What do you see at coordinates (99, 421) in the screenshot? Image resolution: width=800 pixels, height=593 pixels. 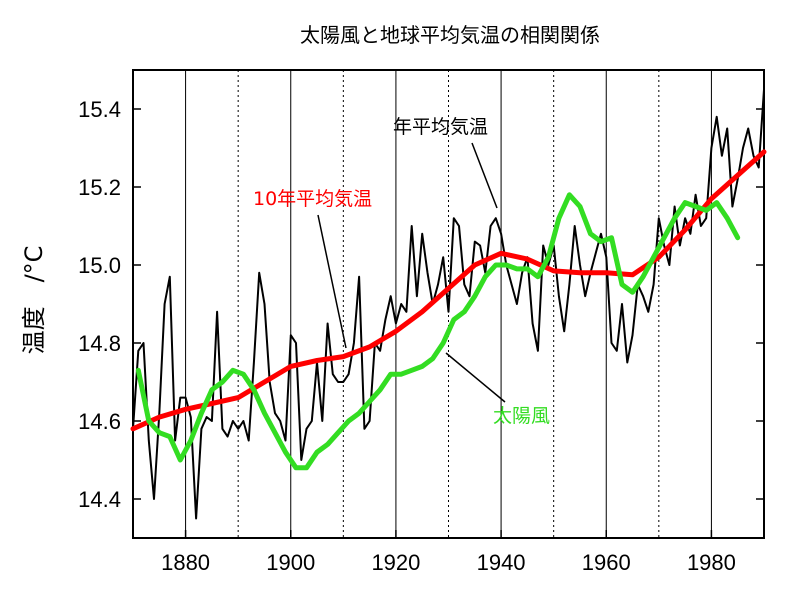 I see `y-tick-label-14.6: 14.6` at bounding box center [99, 421].